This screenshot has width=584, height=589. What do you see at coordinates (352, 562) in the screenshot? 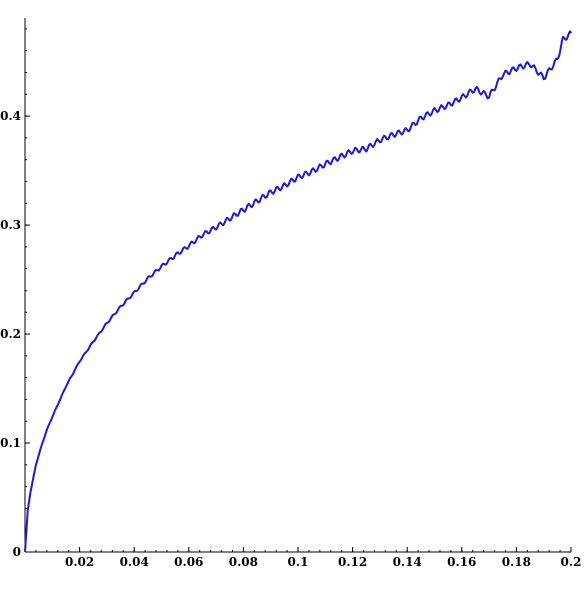
I see `x-tick-label: 0.12` at bounding box center [352, 562].